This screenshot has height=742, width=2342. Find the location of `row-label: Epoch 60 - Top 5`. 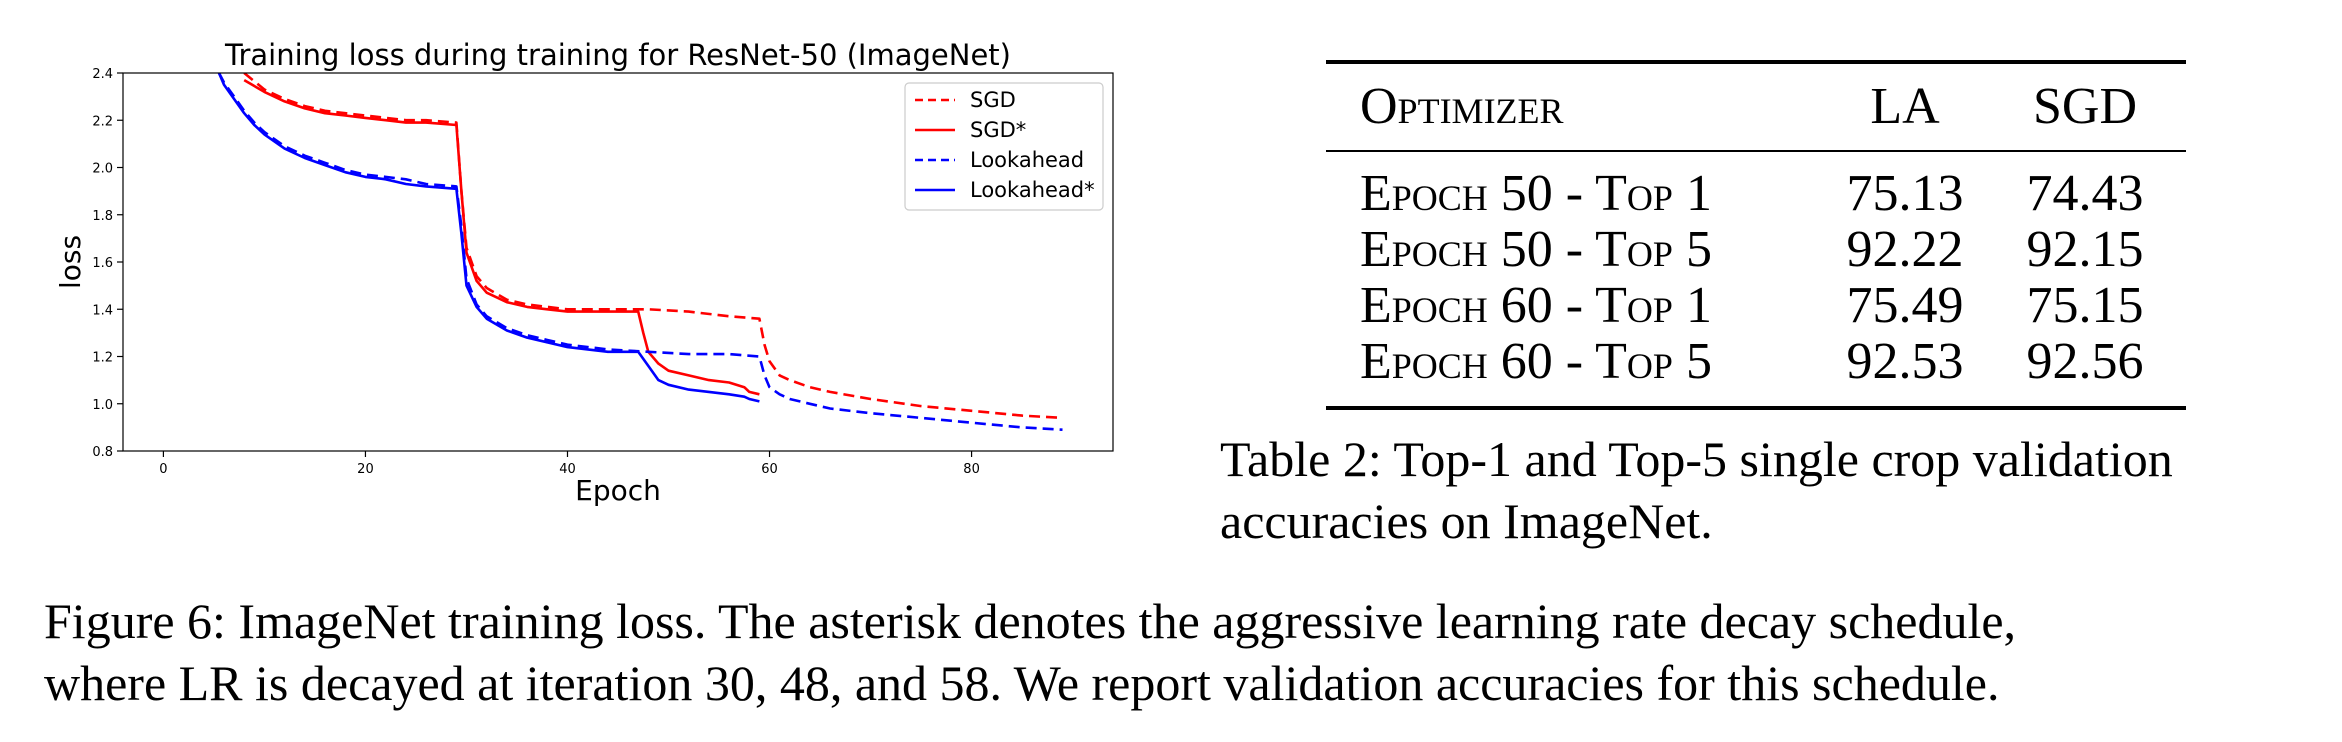

row-label: Epoch 60 - Top 5 is located at coordinates (1536, 361).